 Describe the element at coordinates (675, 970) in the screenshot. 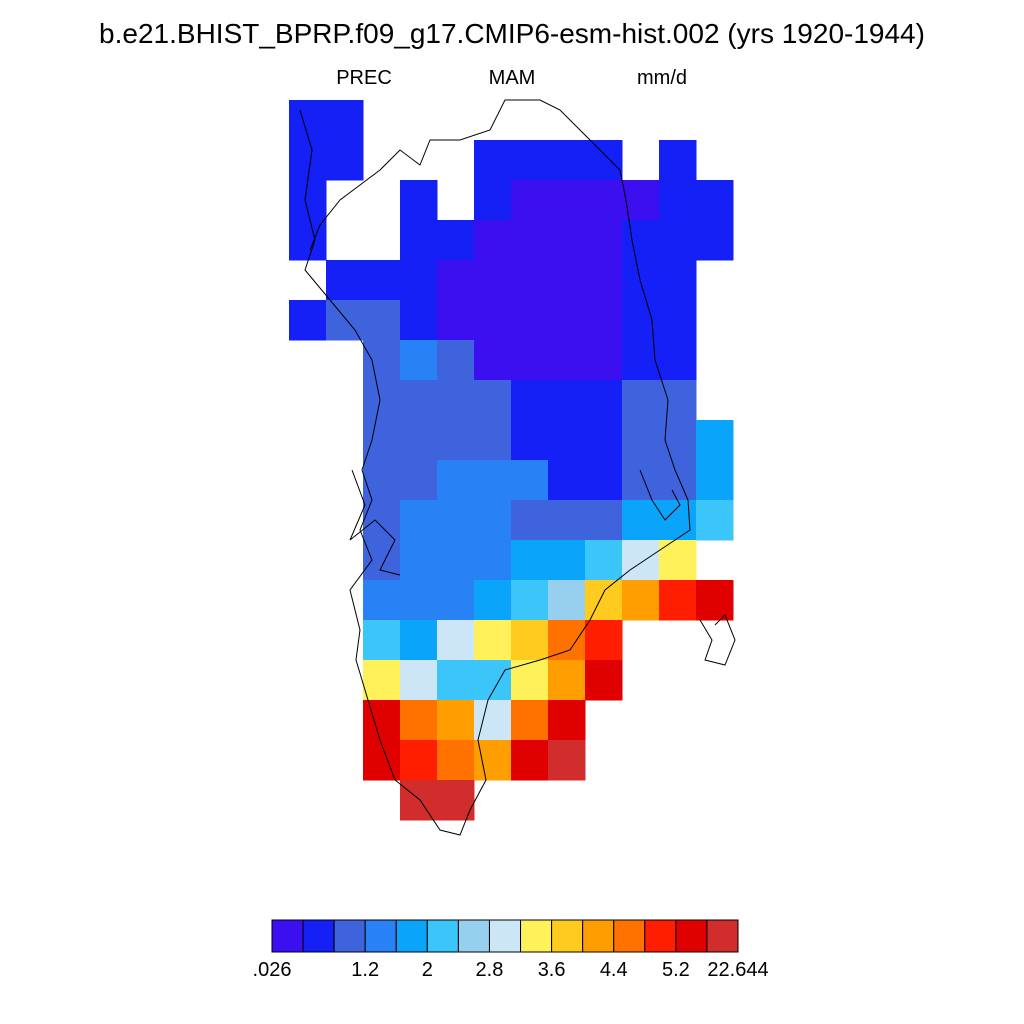

I see `colorbar-tick-label: 5.2` at that location.